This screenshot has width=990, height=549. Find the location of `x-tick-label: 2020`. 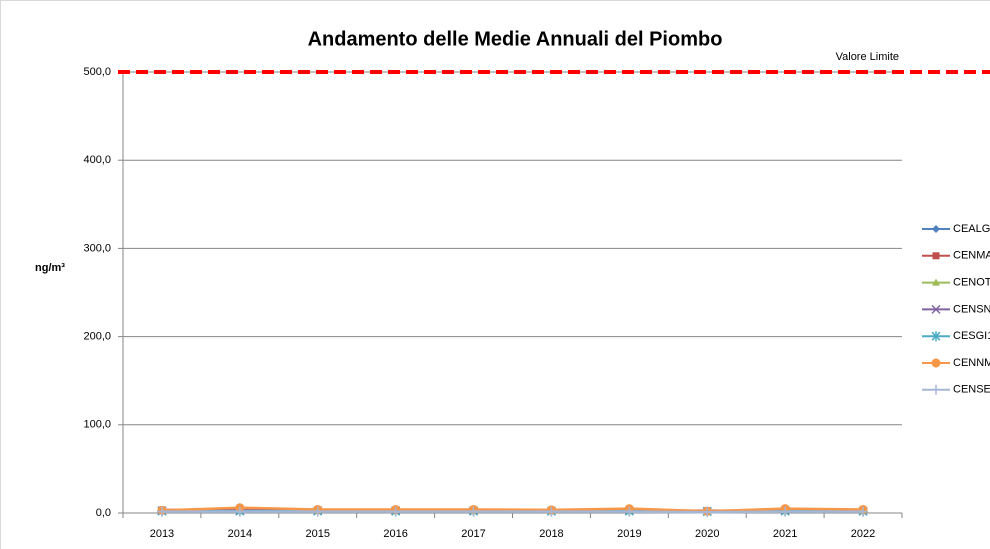

x-tick-label: 2020 is located at coordinates (707, 534).